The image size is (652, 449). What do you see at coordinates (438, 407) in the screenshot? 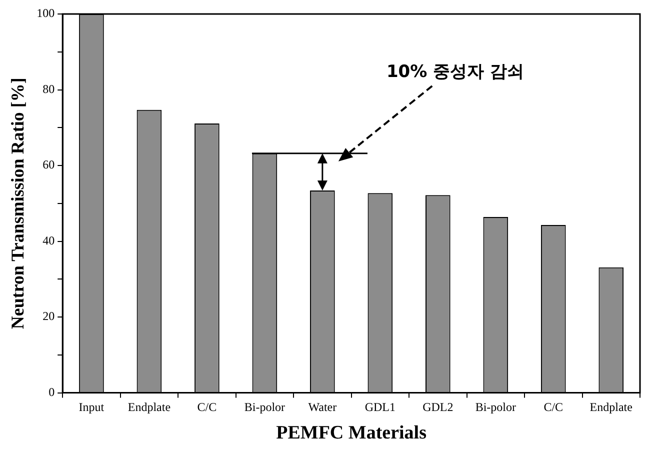
I see `x-tick-label: GDL2` at bounding box center [438, 407].